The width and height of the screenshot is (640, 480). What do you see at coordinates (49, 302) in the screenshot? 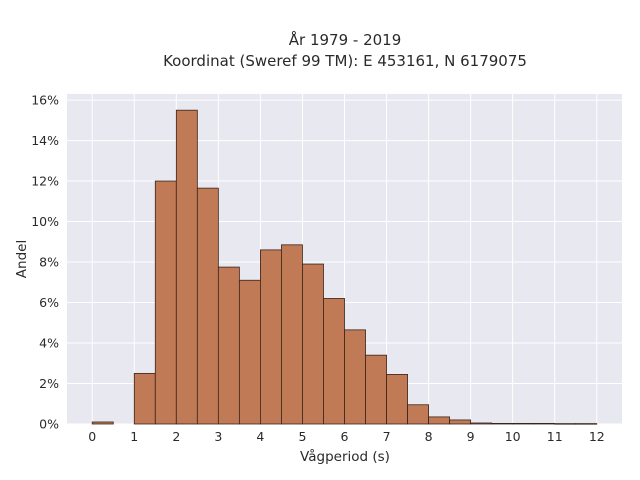
I see `y-tick-label: 6%` at bounding box center [49, 302].